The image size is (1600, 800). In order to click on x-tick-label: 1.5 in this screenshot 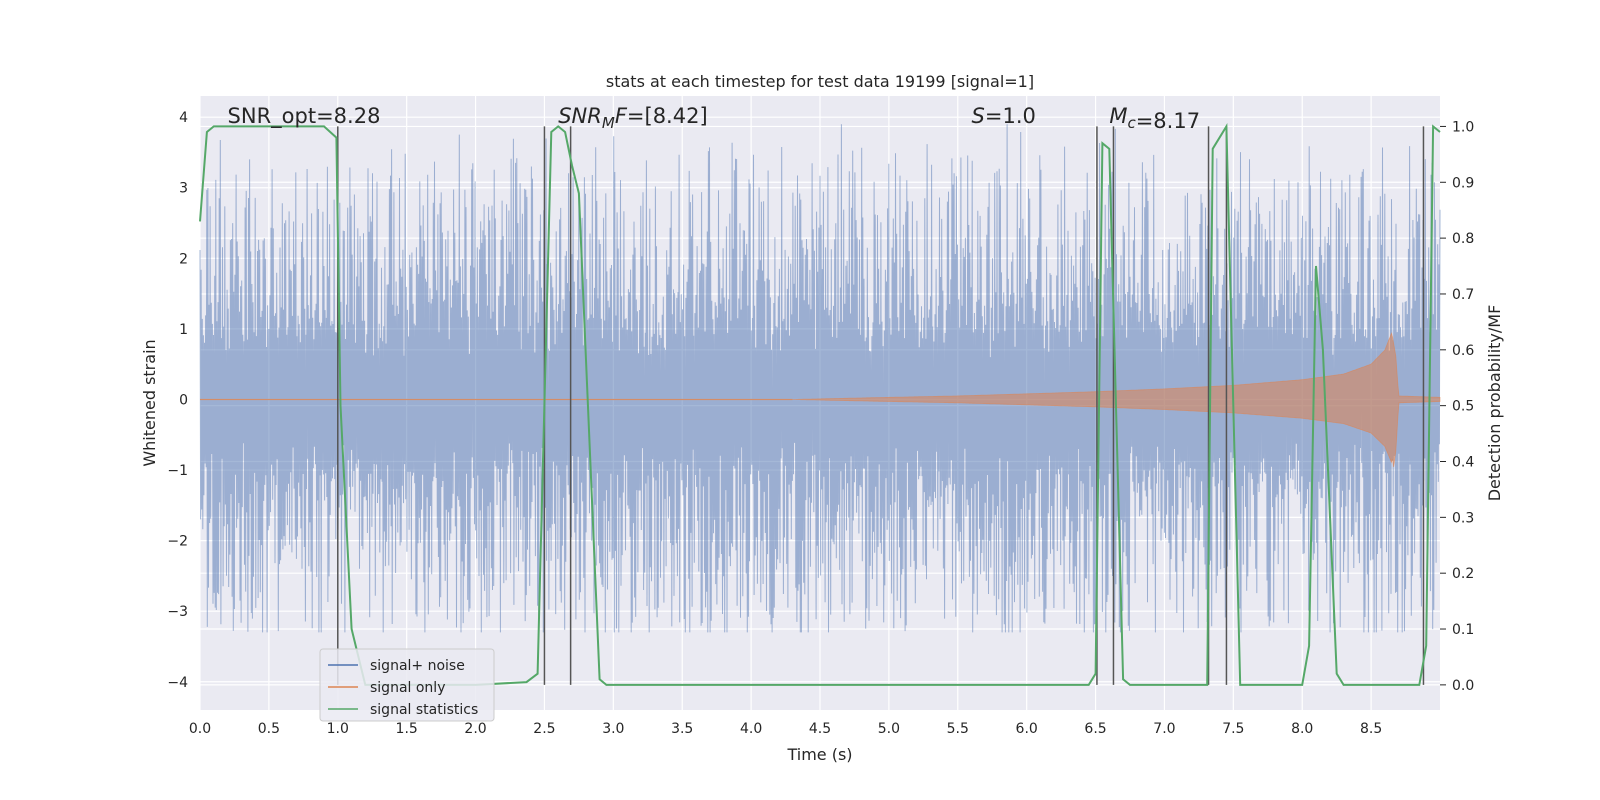, I will do `click(407, 729)`.